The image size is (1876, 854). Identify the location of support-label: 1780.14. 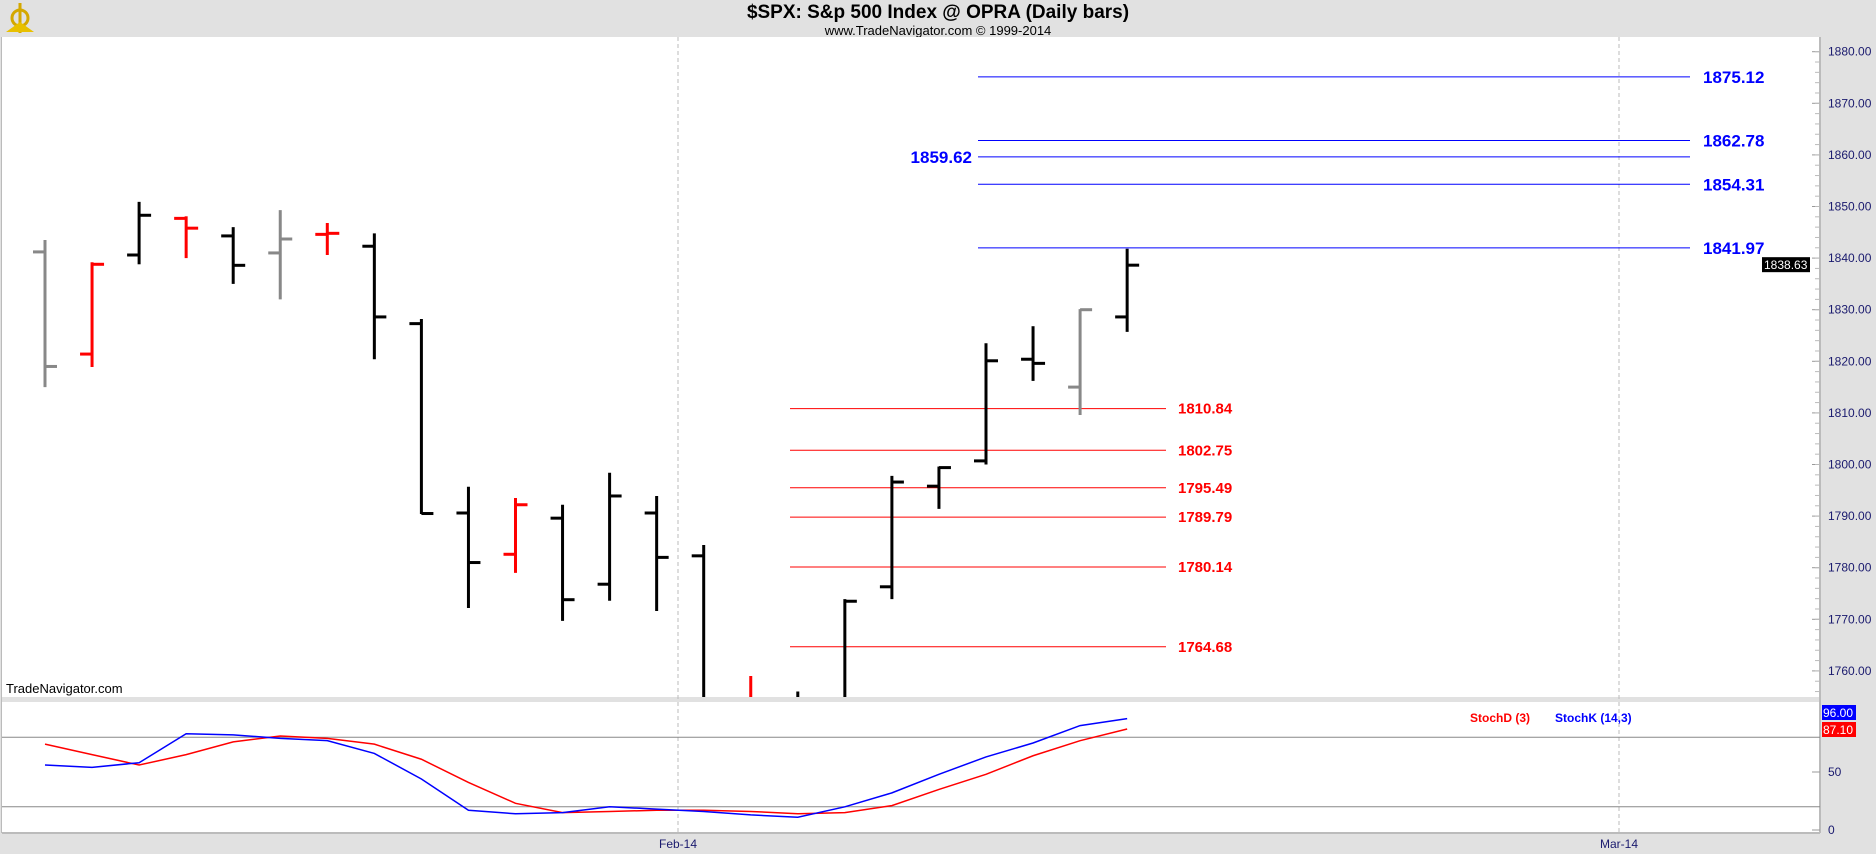
(1205, 567).